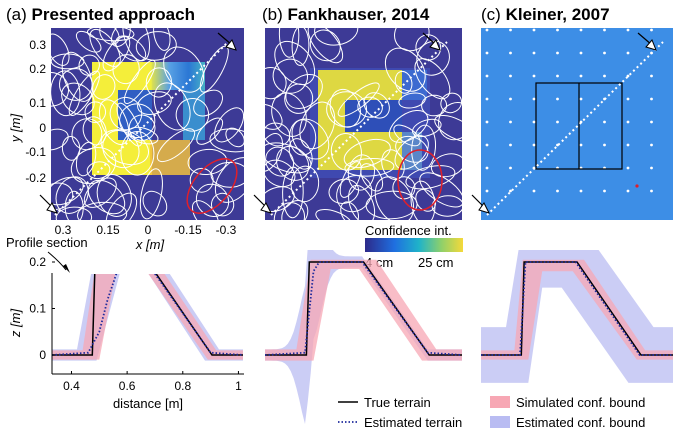 Image resolution: width=673 pixels, height=434 pixels. What do you see at coordinates (545, 14) in the screenshot?
I see `panel-title-c: (c) Kleiner, 2007` at bounding box center [545, 14].